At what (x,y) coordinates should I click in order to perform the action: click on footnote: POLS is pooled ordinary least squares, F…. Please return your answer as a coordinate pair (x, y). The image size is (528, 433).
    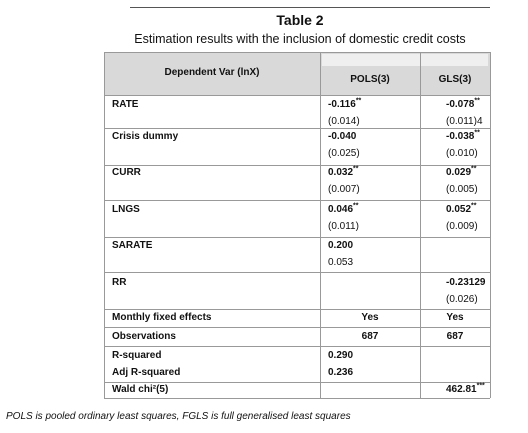
    Looking at the image, I should click on (178, 416).